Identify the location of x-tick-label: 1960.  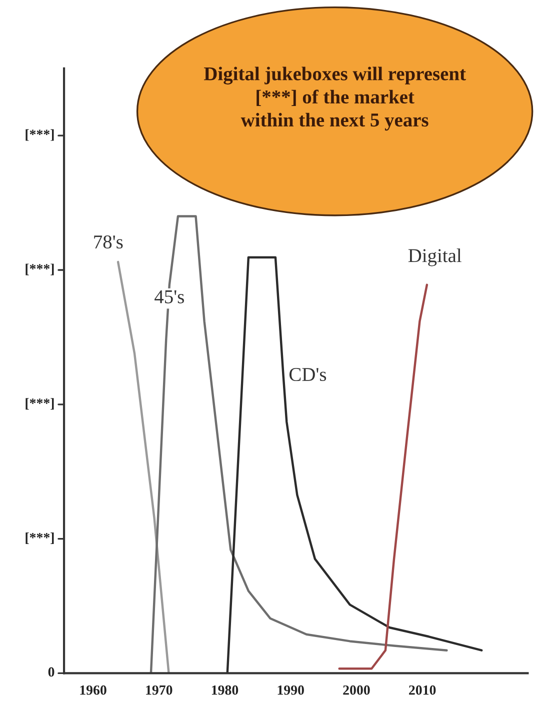
(93, 690).